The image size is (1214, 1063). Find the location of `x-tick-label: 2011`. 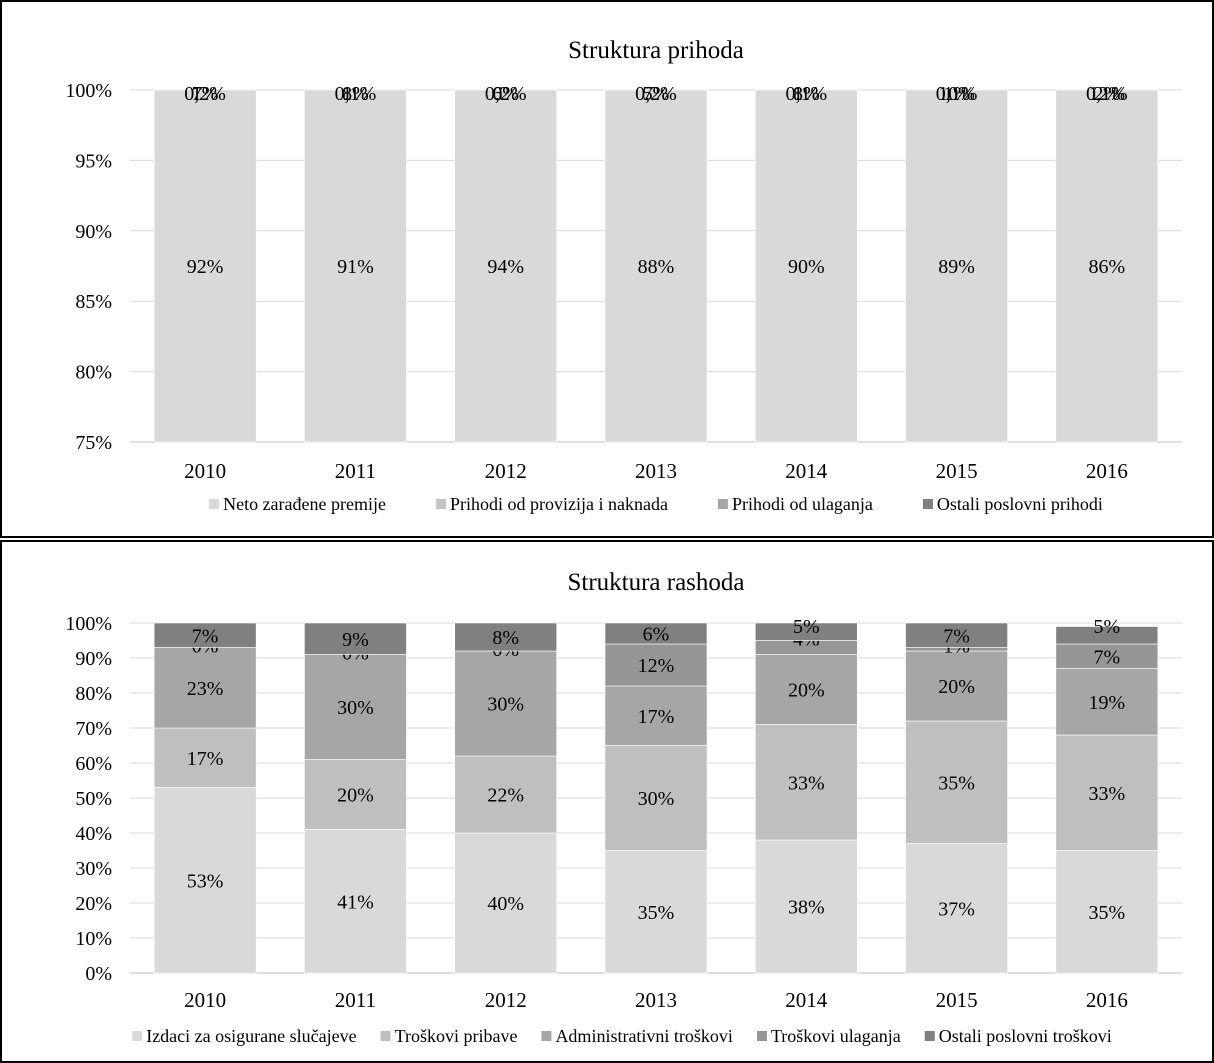

x-tick-label: 2011 is located at coordinates (355, 471).